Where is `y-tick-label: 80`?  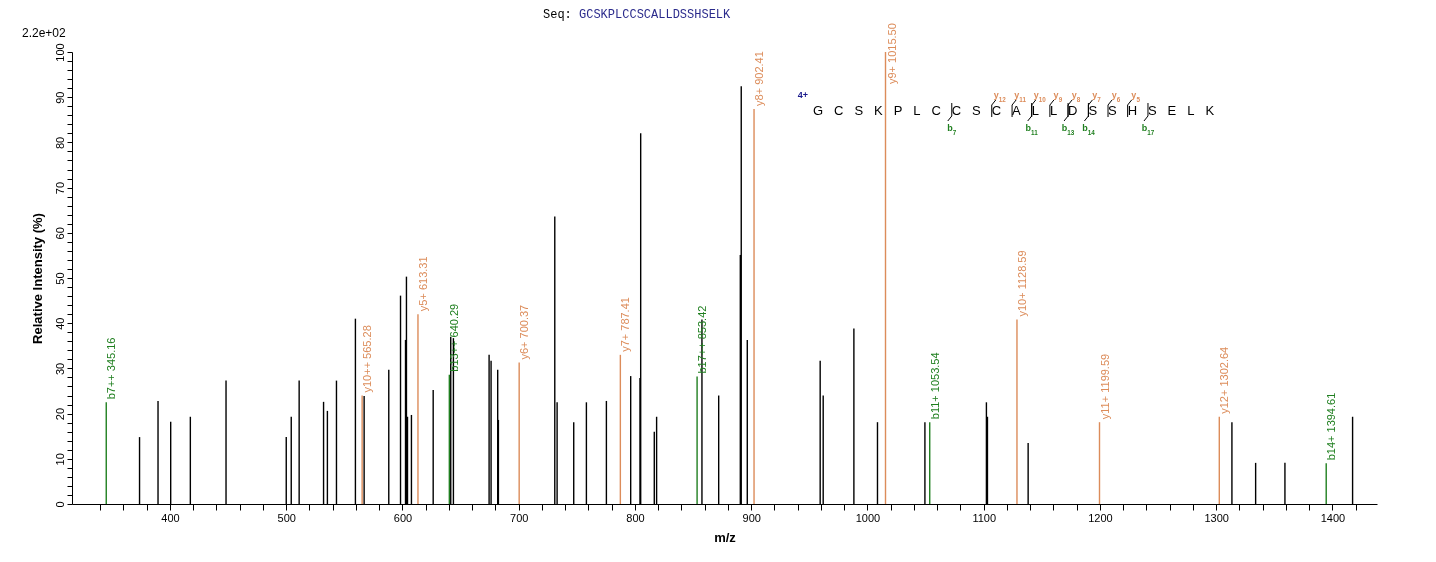 y-tick-label: 80 is located at coordinates (59, 143).